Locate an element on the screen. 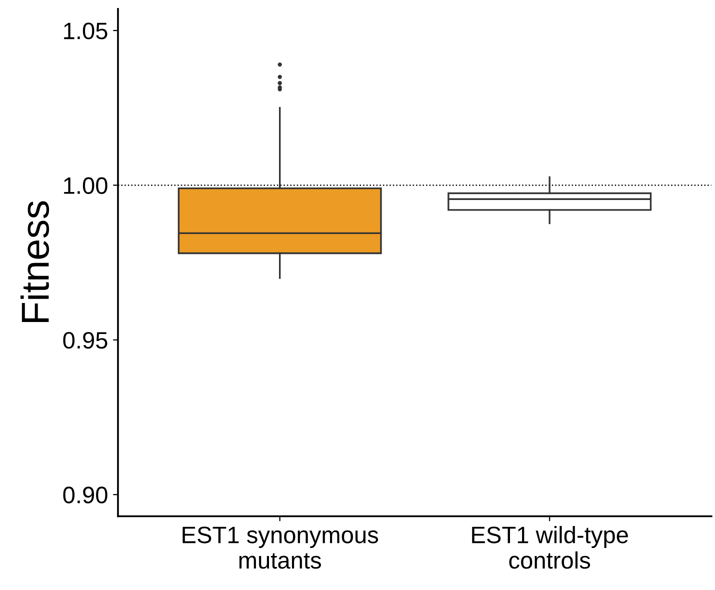  x-tick-label: EST1 synonymous mutants is located at coordinates (280, 547).